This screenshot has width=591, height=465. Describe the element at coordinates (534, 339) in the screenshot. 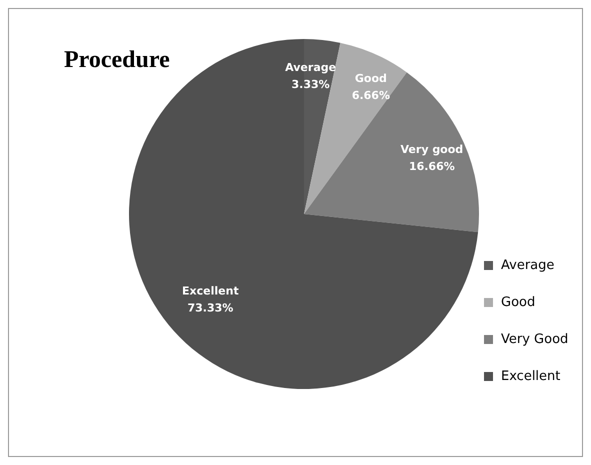

I see `legend-label: Very Good` at that location.